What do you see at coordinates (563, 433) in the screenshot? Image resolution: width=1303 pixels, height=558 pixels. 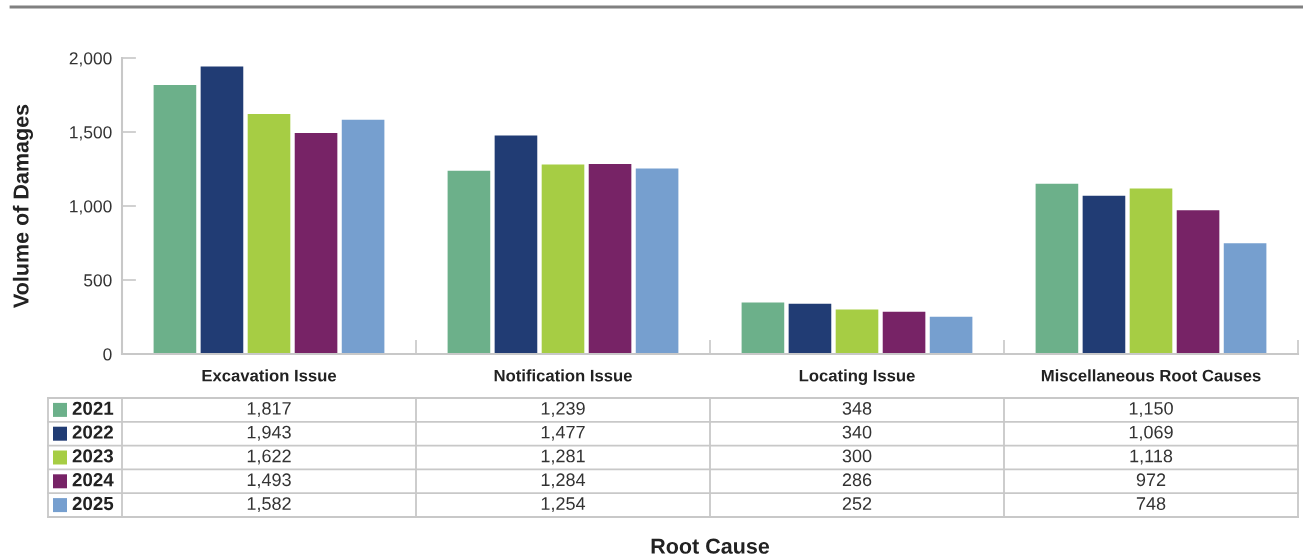 I see `data-label: 1,477` at bounding box center [563, 433].